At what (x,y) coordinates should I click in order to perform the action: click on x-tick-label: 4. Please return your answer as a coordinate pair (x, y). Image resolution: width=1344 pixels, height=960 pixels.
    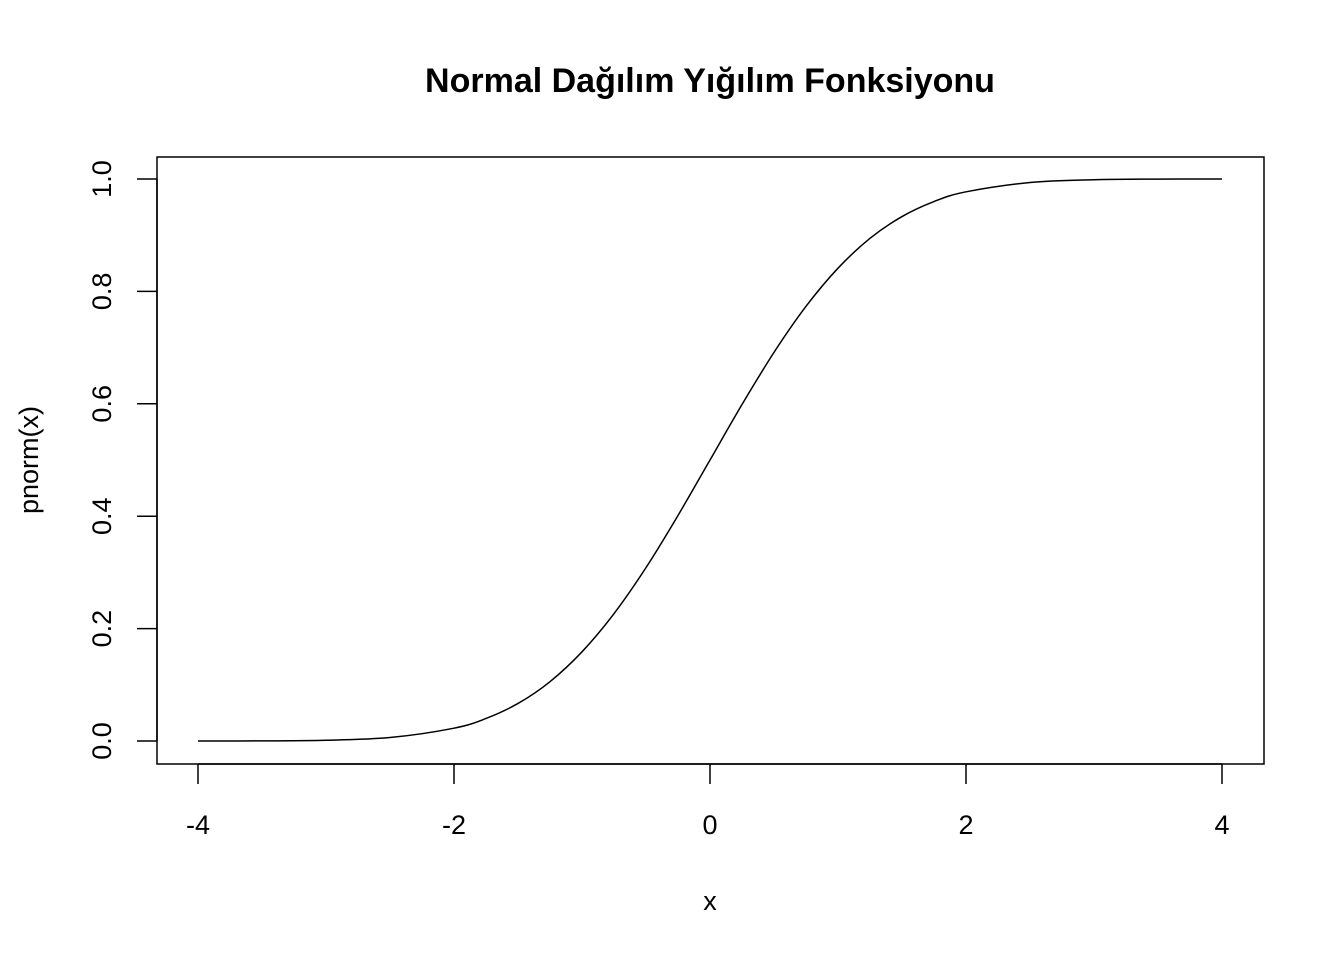
    Looking at the image, I should click on (1221, 825).